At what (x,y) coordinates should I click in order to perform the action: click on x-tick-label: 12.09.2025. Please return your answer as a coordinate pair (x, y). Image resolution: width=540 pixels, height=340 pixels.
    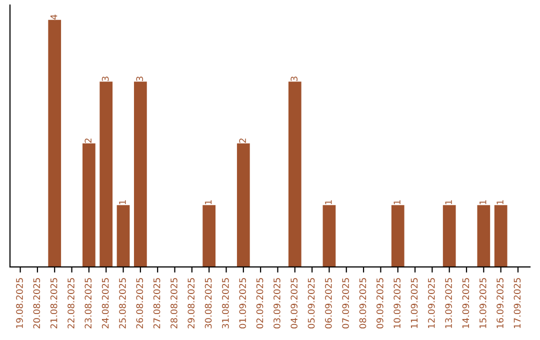
    Looking at the image, I should click on (431, 303).